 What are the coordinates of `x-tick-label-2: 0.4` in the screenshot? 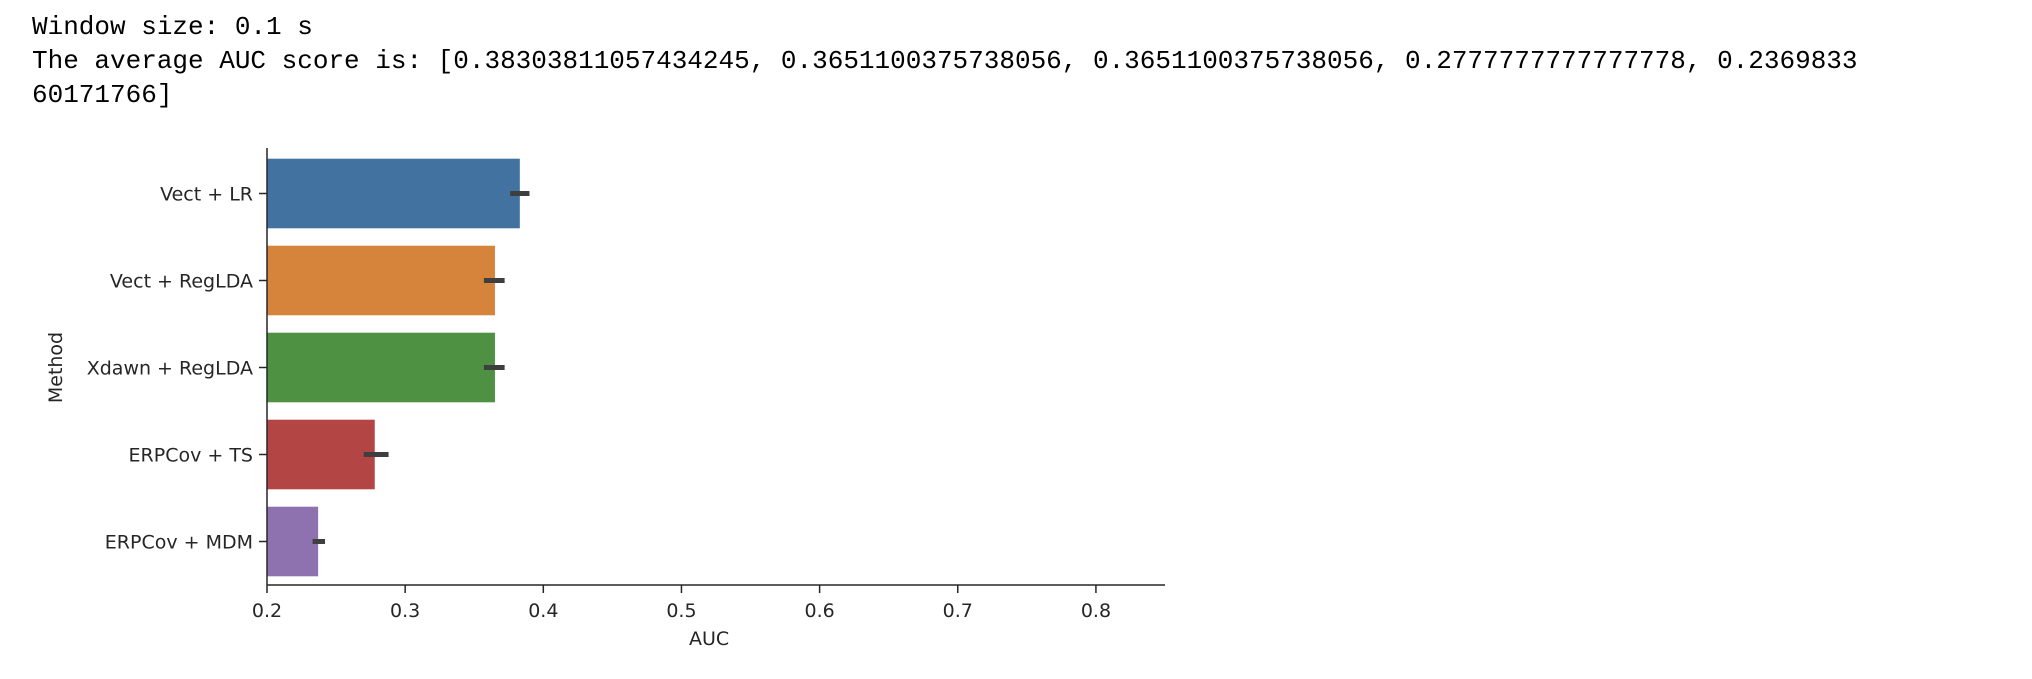 It's located at (543, 611).